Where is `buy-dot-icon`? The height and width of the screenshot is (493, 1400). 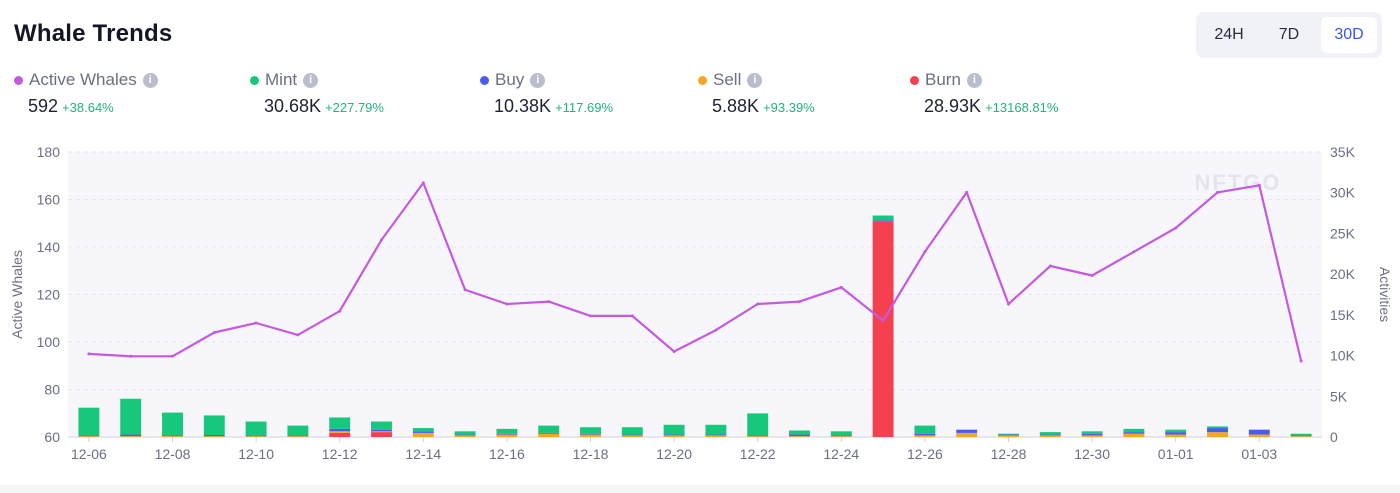 buy-dot-icon is located at coordinates (484, 80).